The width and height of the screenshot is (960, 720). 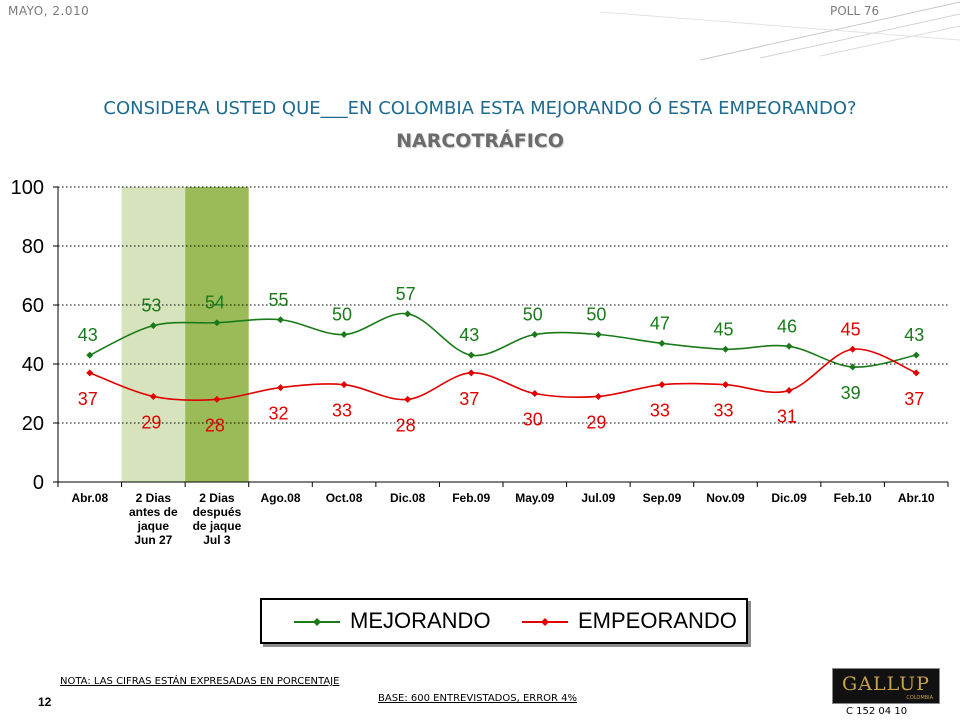 I want to click on x-tick-label: Dic.08, so click(x=408, y=498).